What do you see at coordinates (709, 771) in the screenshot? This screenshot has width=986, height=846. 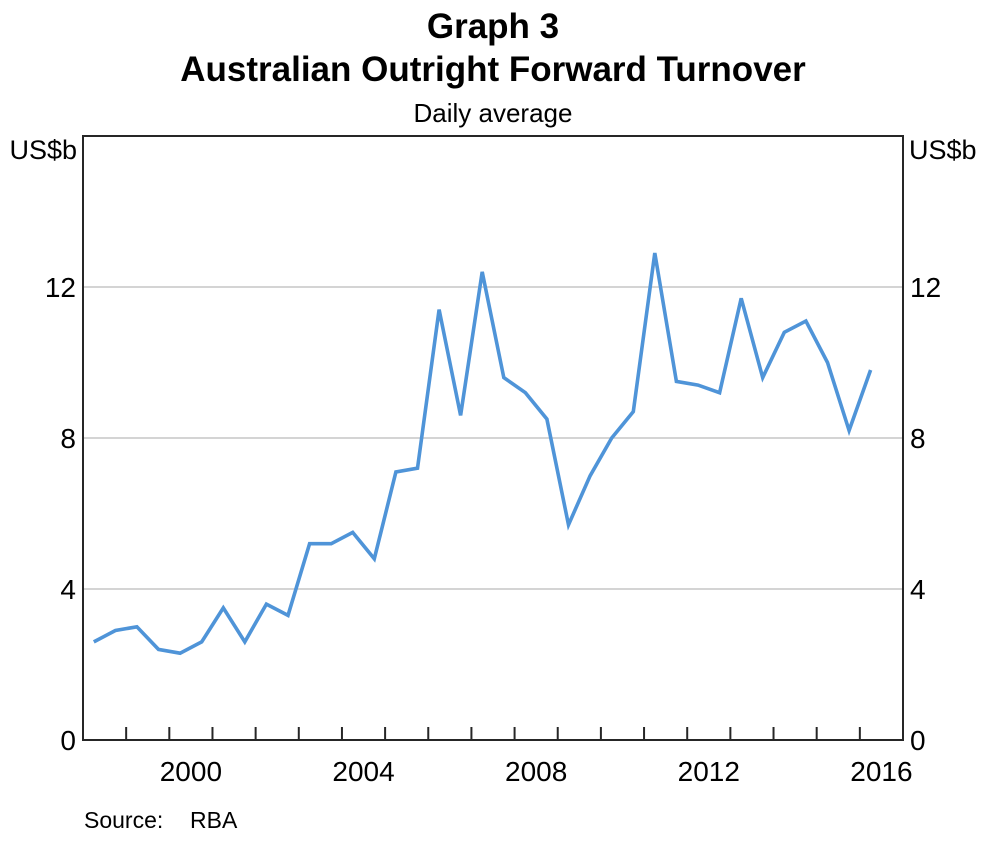 I see `x-axis-label: 2012` at bounding box center [709, 771].